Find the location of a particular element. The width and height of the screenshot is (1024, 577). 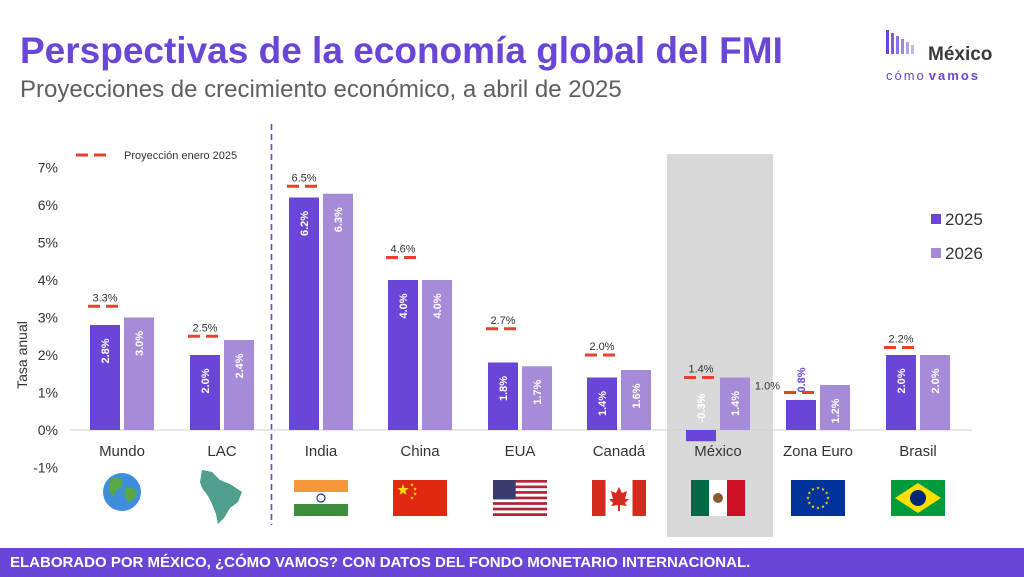

data-label: 1.8% is located at coordinates (504, 388).